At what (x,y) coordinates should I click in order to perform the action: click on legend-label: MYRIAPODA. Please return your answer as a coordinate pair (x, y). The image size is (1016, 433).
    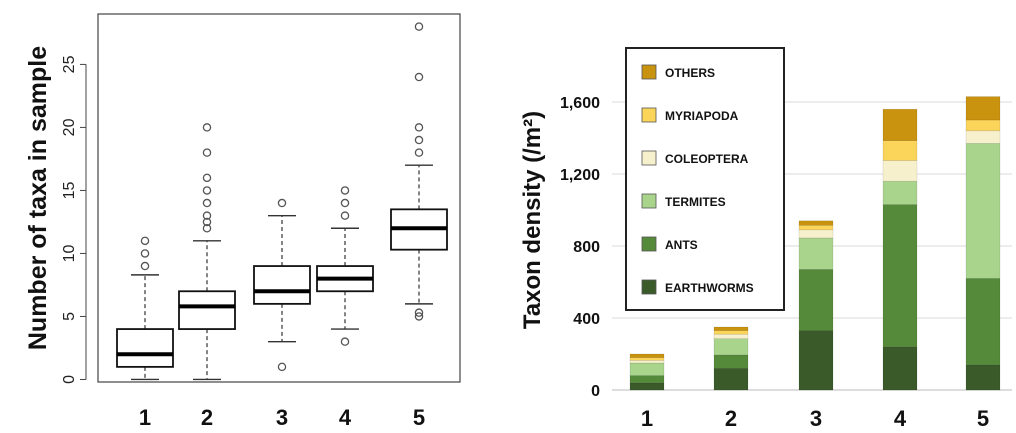
    Looking at the image, I should click on (702, 116).